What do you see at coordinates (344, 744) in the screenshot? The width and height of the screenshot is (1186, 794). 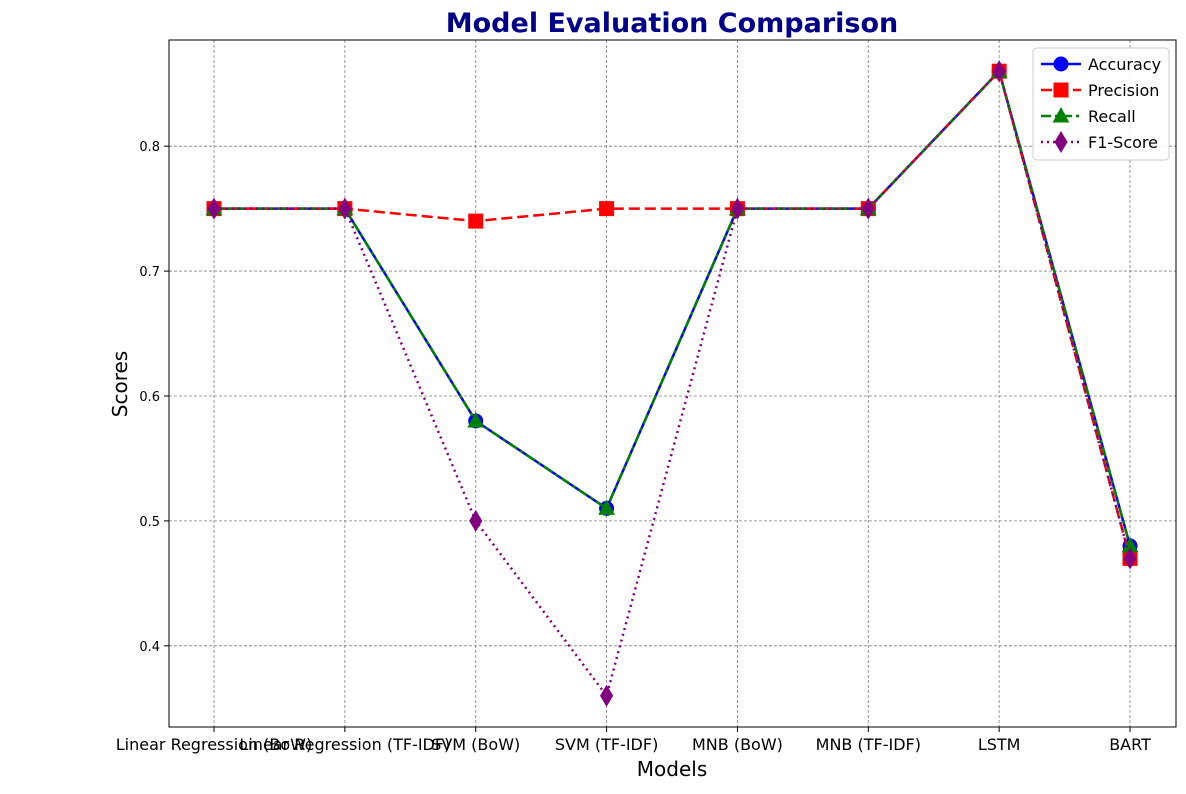 I see `x-tick-label: Linear Regression (TF-IDF)` at bounding box center [344, 744].